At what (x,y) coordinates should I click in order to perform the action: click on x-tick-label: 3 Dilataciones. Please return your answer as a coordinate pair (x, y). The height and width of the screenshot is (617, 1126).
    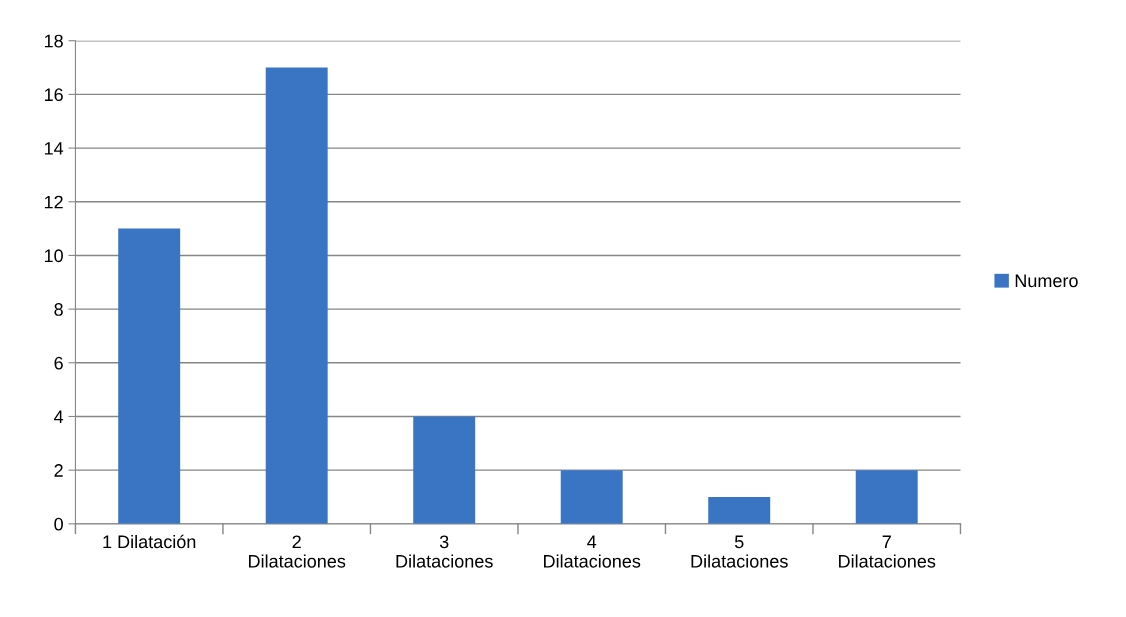
    Looking at the image, I should click on (444, 551).